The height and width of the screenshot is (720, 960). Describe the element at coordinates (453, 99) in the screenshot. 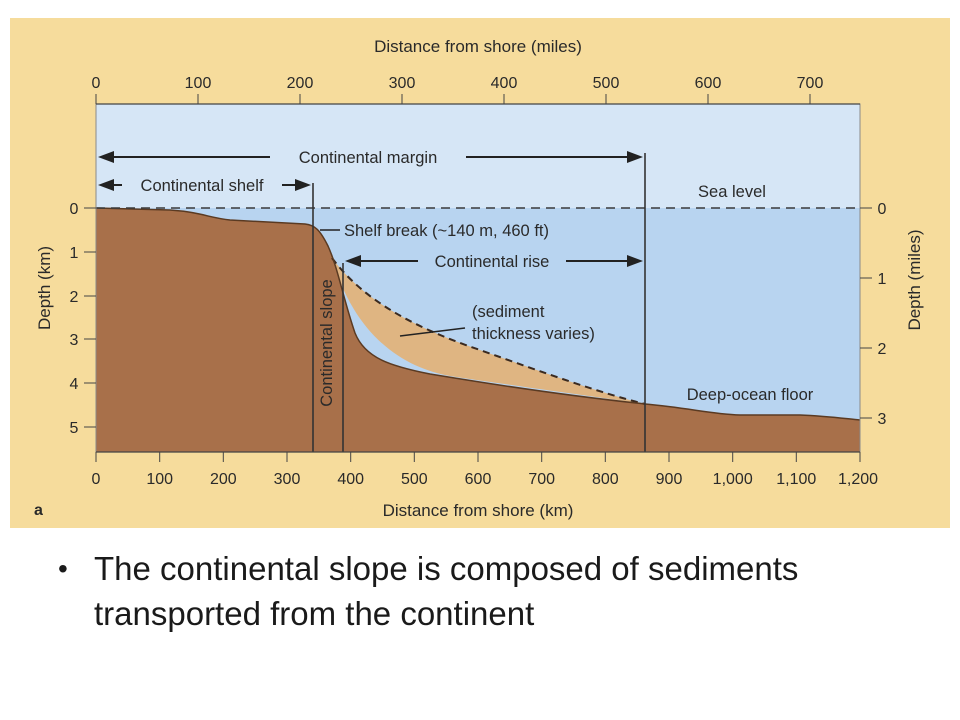

I see `top-axis-ticks` at that location.